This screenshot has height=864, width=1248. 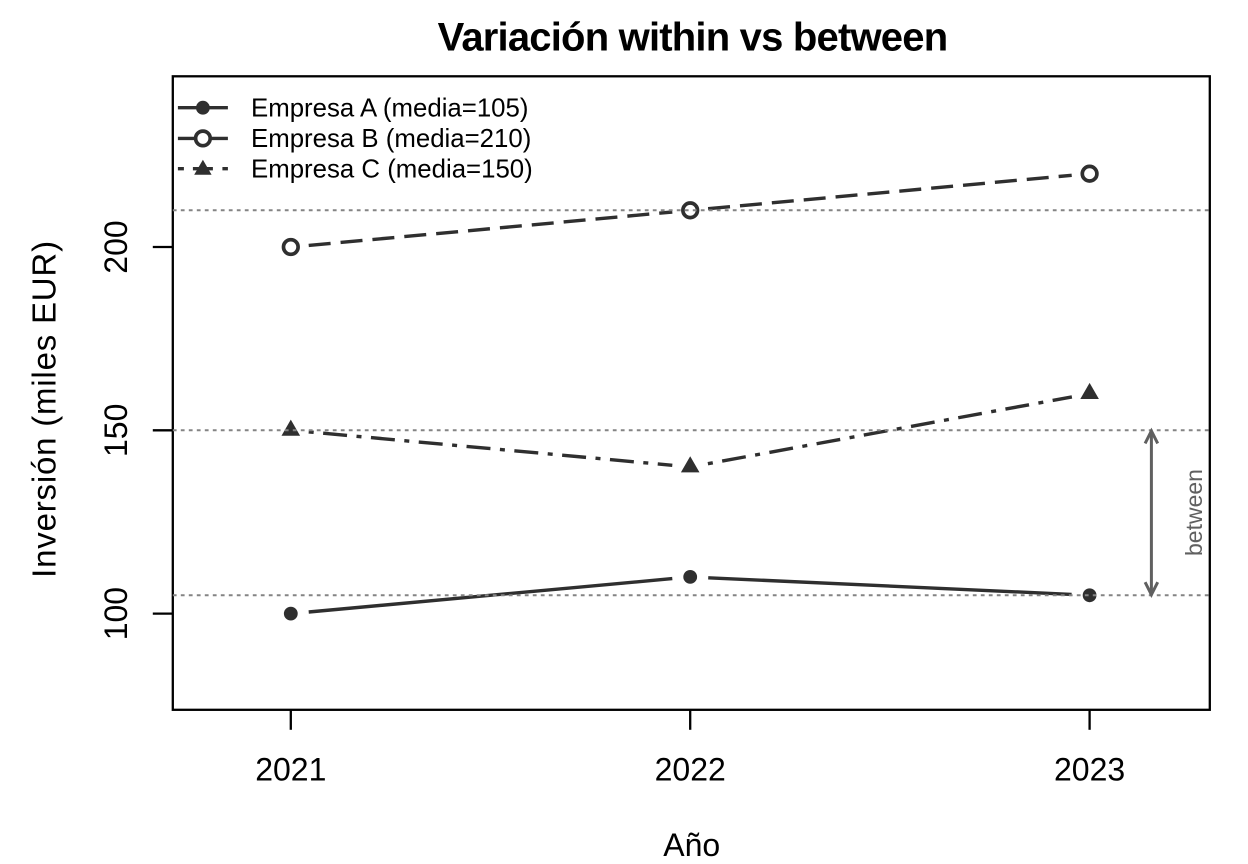 I want to click on svg-text: 200, so click(x=116, y=246).